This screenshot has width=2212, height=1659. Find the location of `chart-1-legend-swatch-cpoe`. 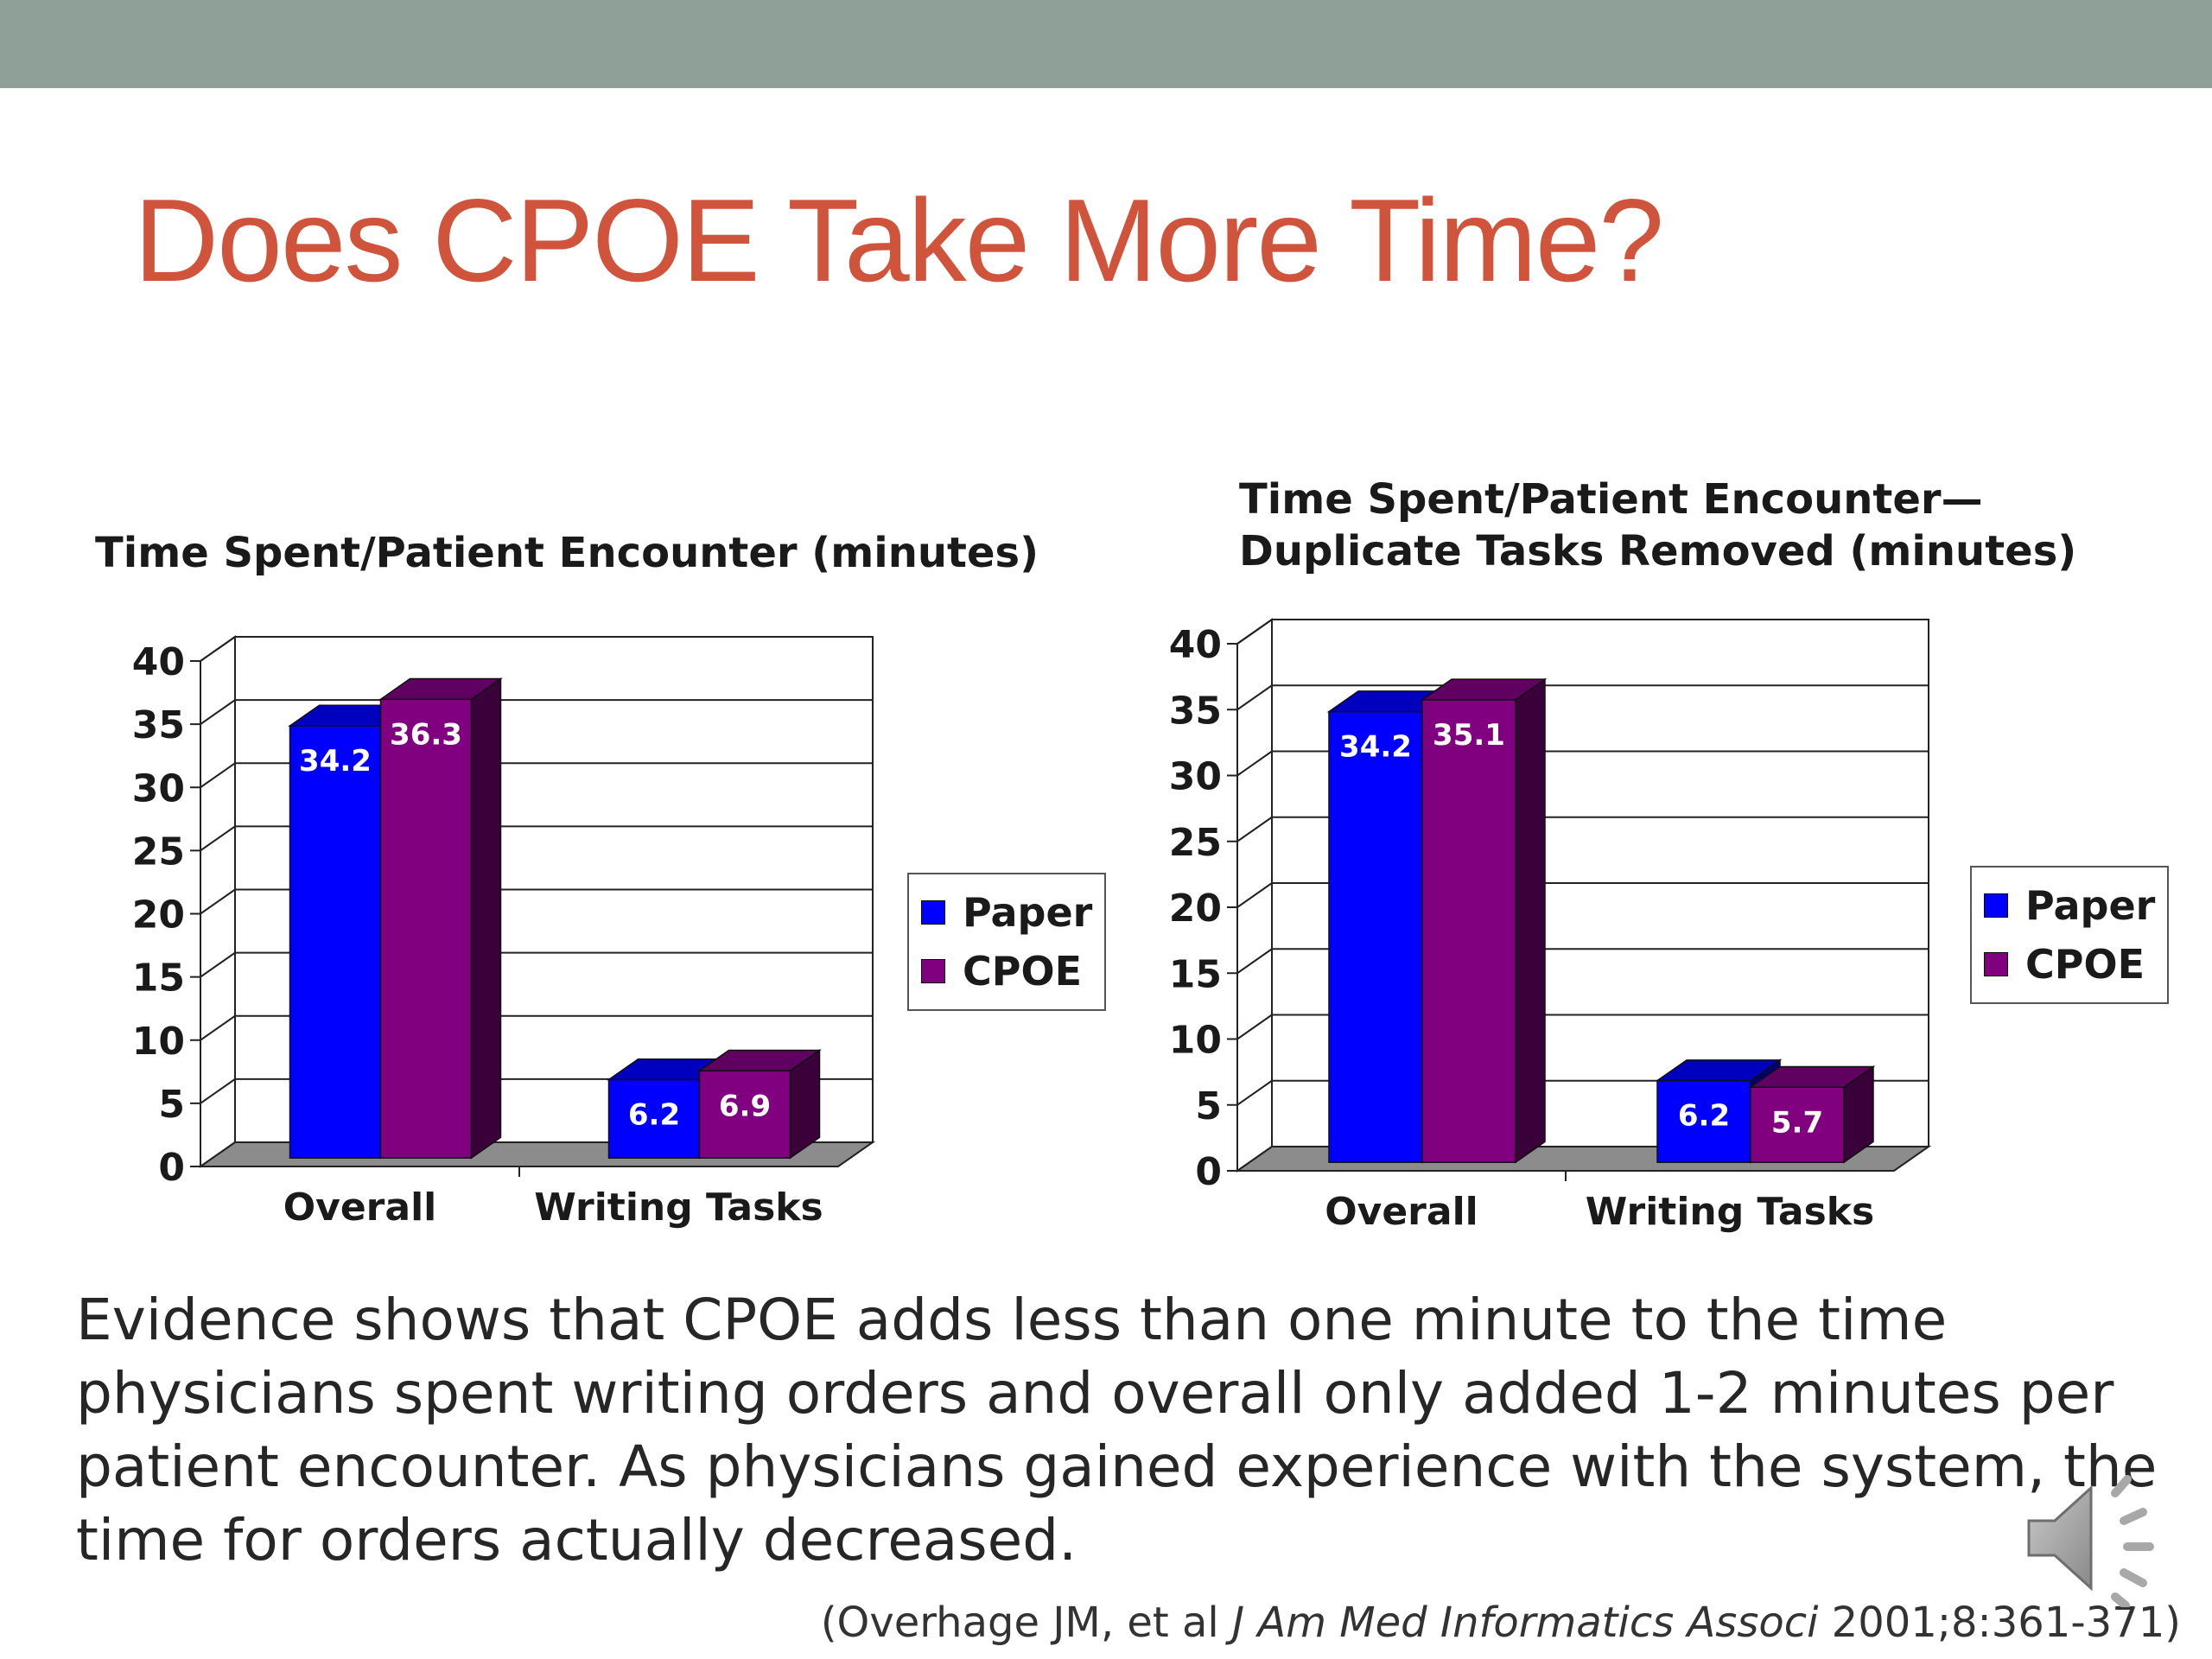

chart-1-legend-swatch-cpoe is located at coordinates (933, 971).